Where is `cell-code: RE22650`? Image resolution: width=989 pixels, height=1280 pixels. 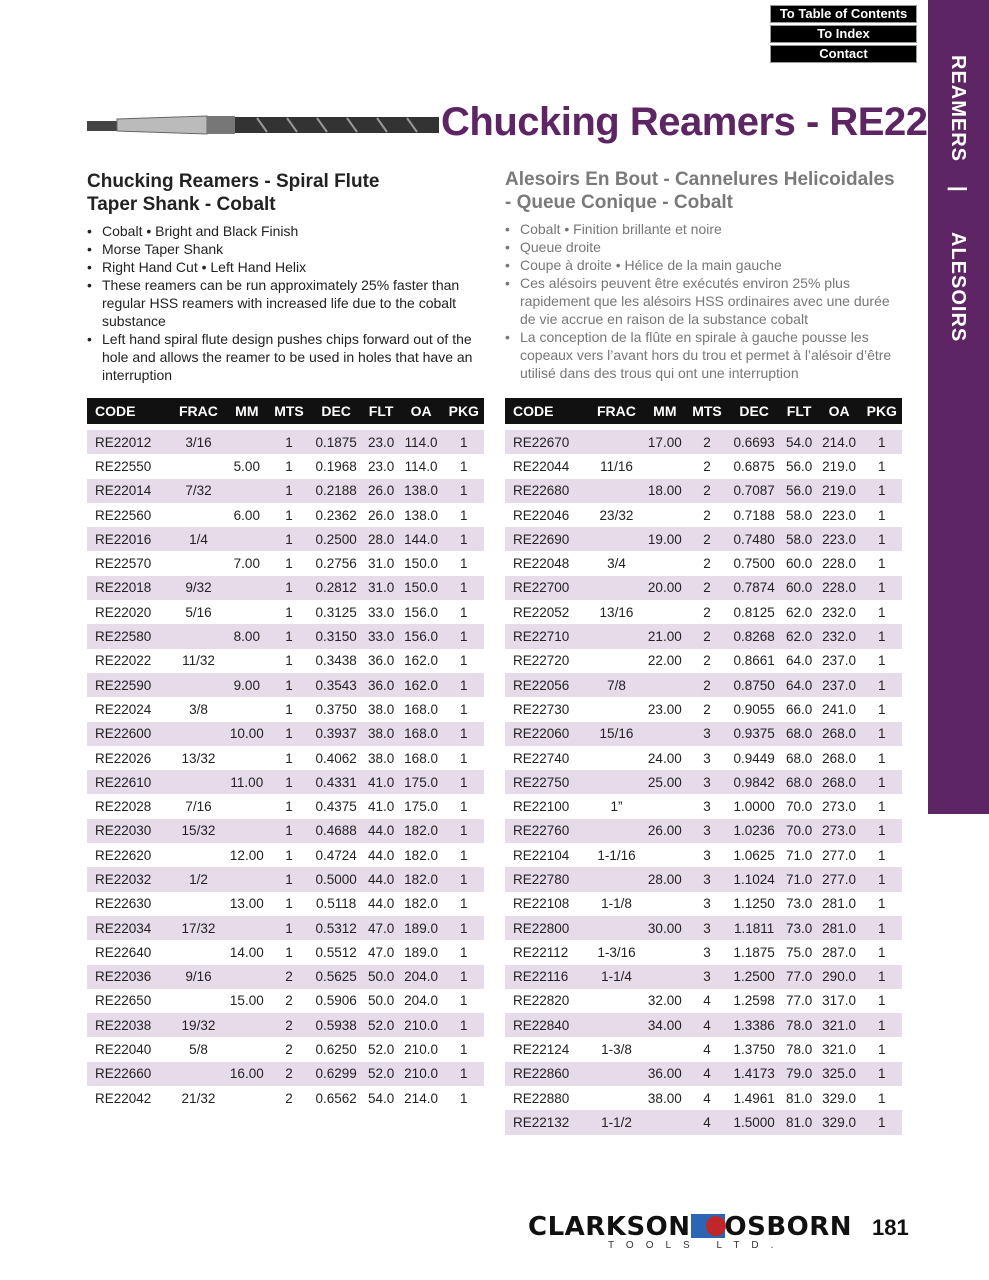 cell-code: RE22650 is located at coordinates (123, 1001).